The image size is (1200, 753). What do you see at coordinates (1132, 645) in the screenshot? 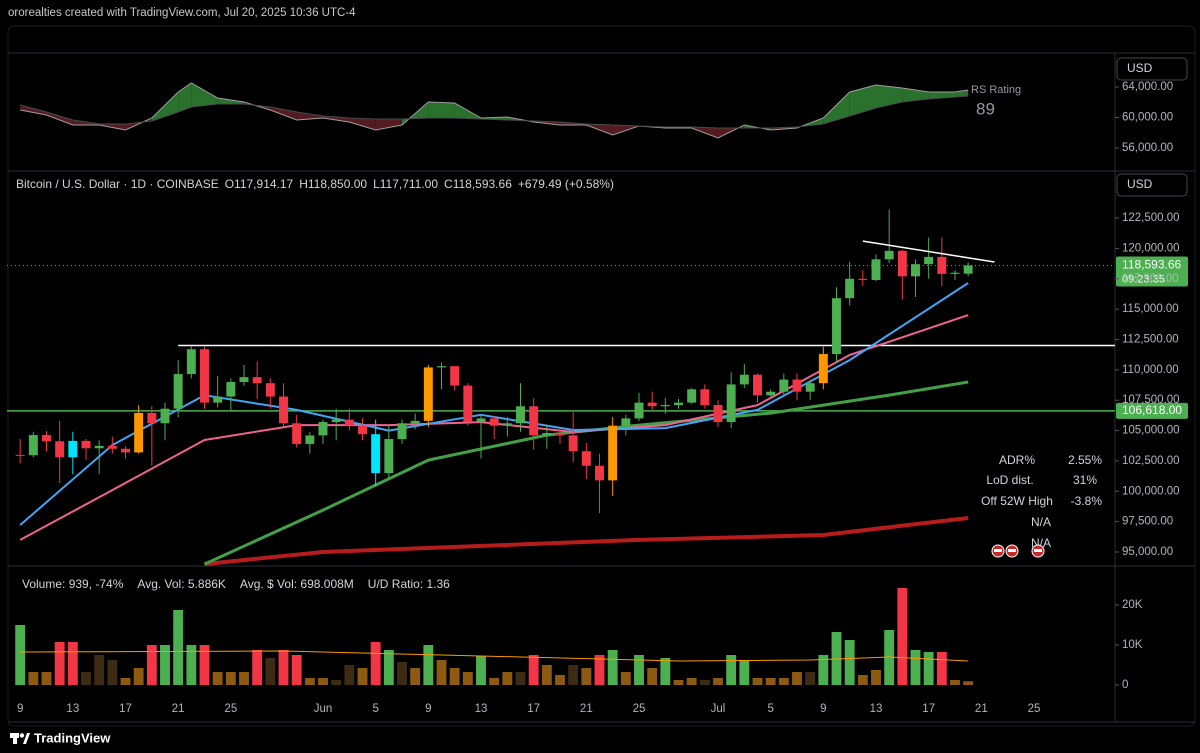
I see `y-tick-label: 10K` at bounding box center [1132, 645].